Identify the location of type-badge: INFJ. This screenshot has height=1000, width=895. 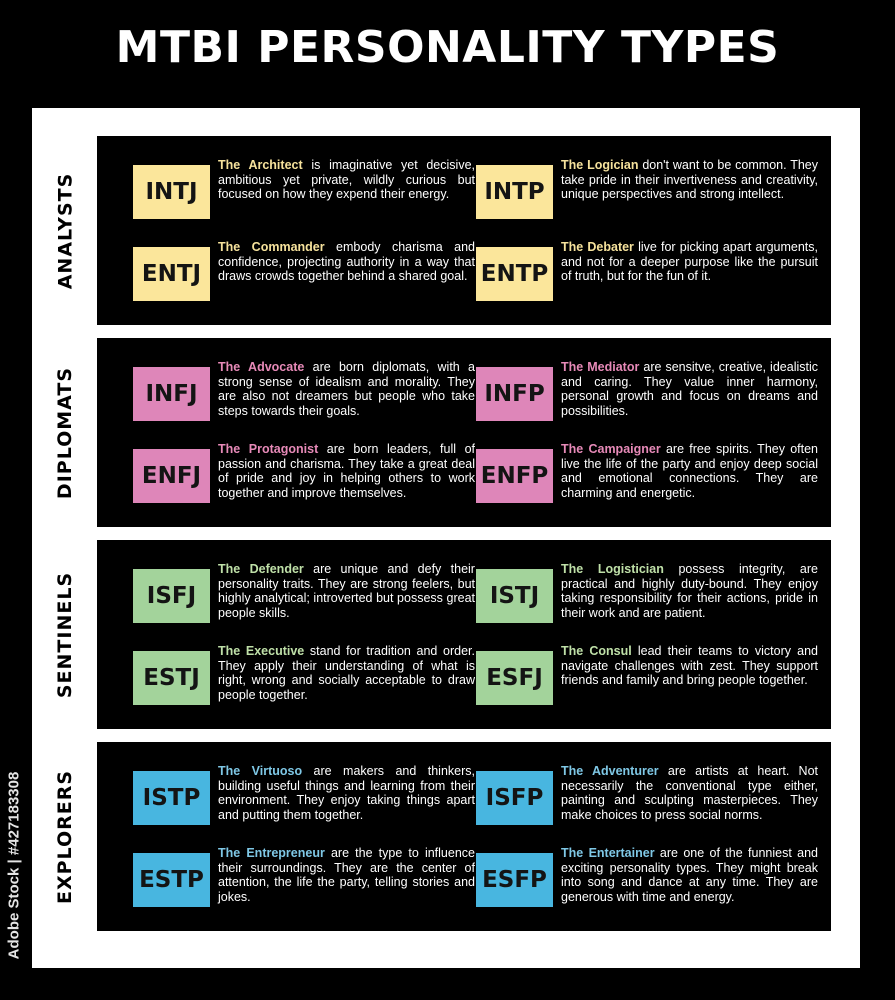
(171, 394).